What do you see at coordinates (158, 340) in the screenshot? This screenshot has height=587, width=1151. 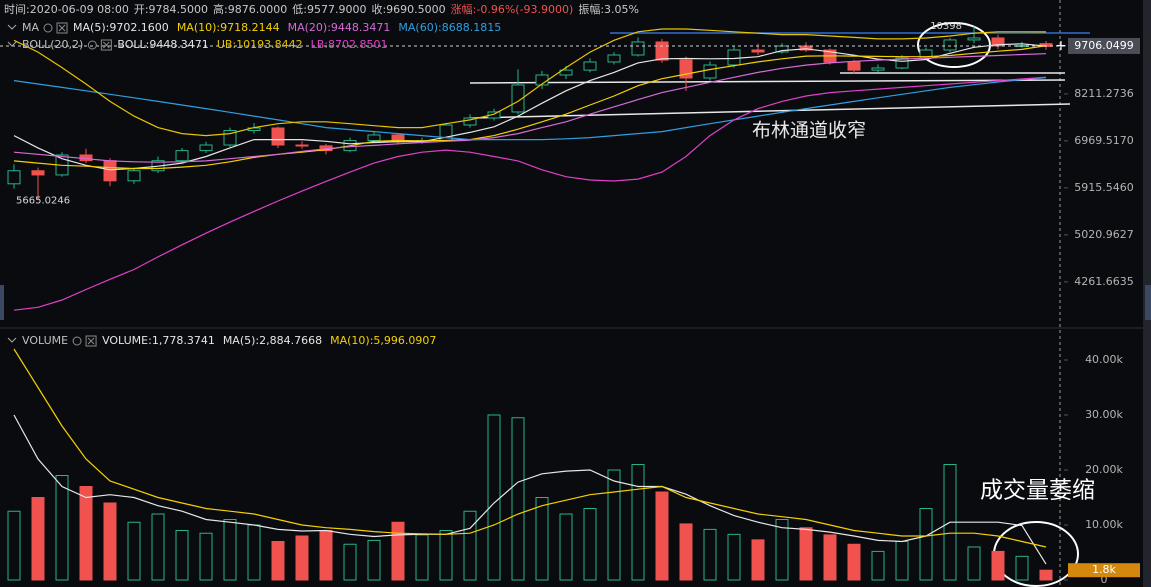 I see `legend-entry: VOLUME:1,778.3741` at bounding box center [158, 340].